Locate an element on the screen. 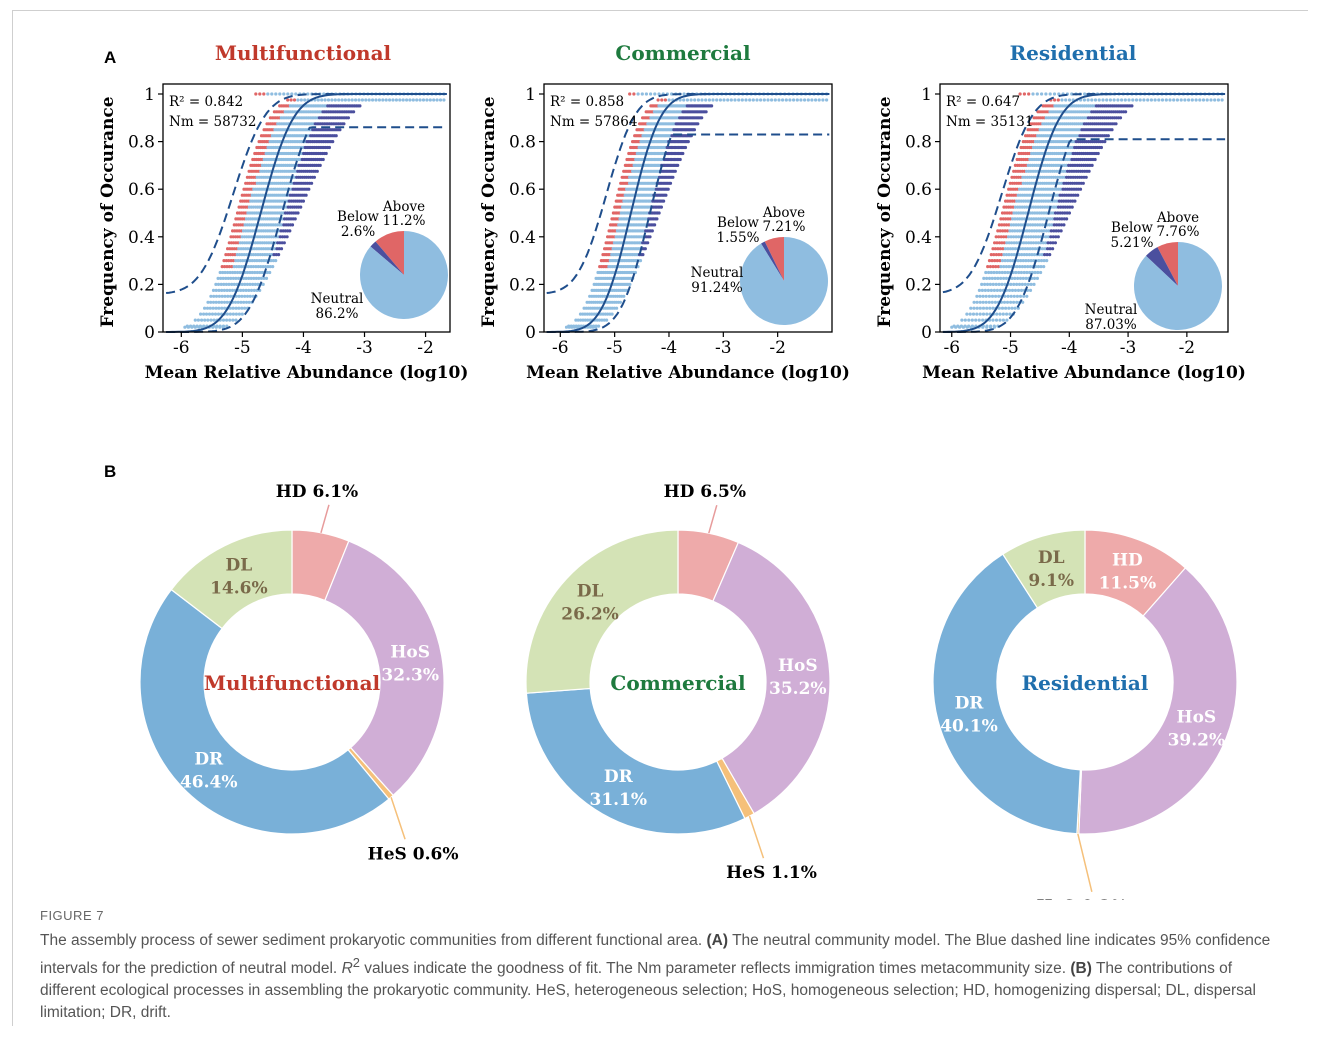 The height and width of the screenshot is (1037, 1320). donut-slice-dr is located at coordinates (635, 761).